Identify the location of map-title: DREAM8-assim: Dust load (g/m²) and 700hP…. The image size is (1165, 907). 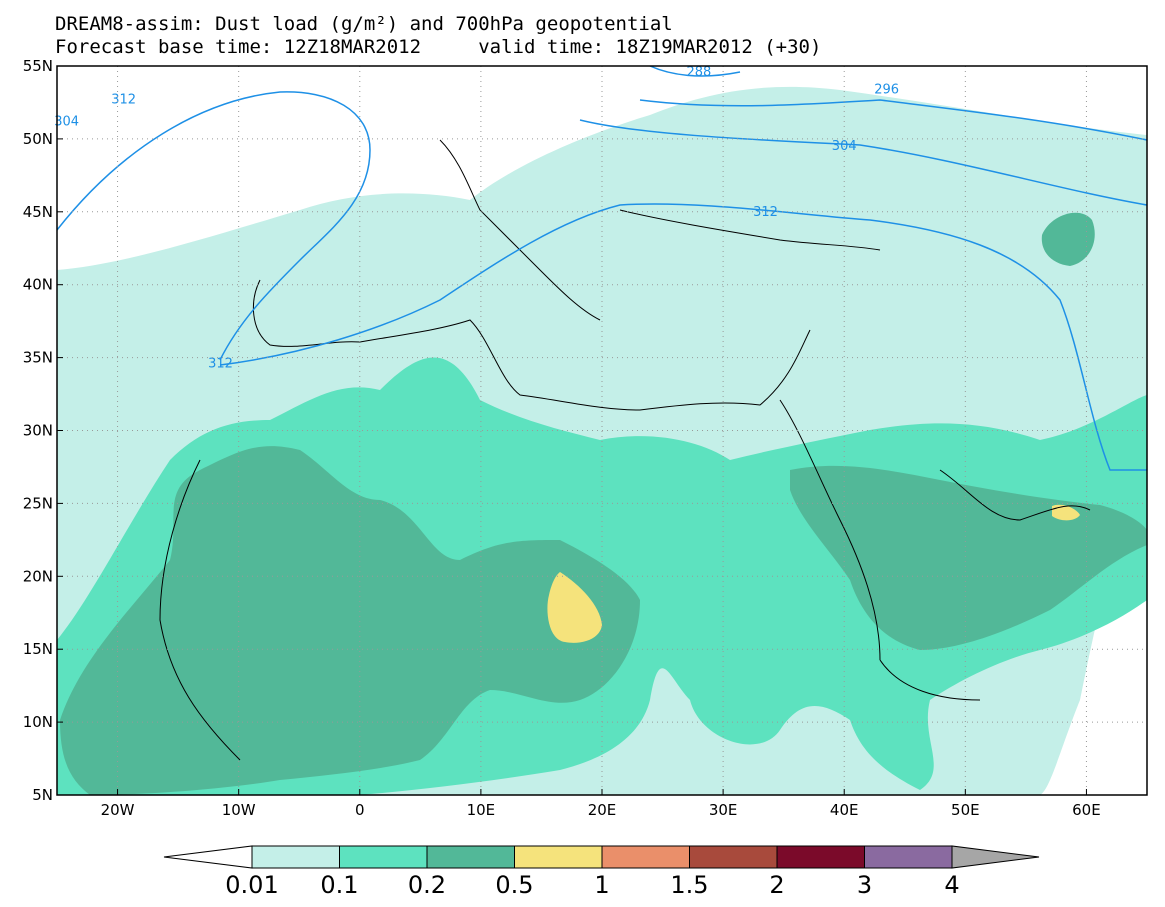
(364, 24).